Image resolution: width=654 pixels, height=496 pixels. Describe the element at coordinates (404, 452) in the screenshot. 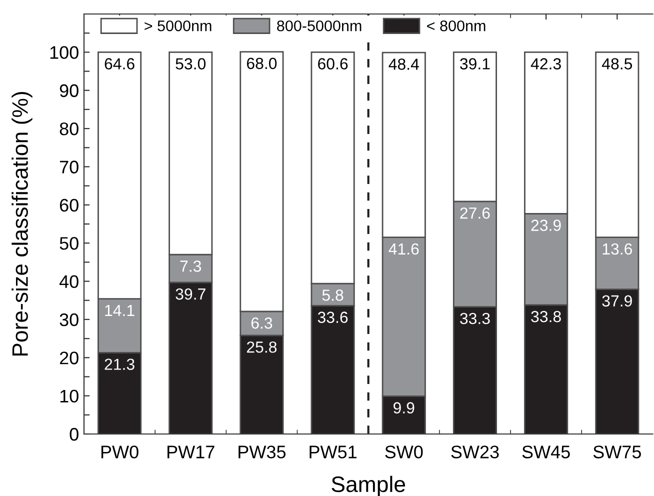

I see `x-tick-label: SW0` at that location.